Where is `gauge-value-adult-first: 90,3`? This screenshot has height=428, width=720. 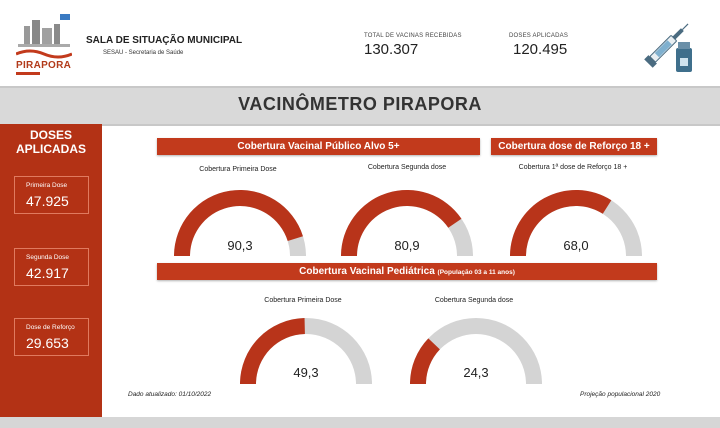
gauge-value-adult-first: 90,3 is located at coordinates (240, 245).